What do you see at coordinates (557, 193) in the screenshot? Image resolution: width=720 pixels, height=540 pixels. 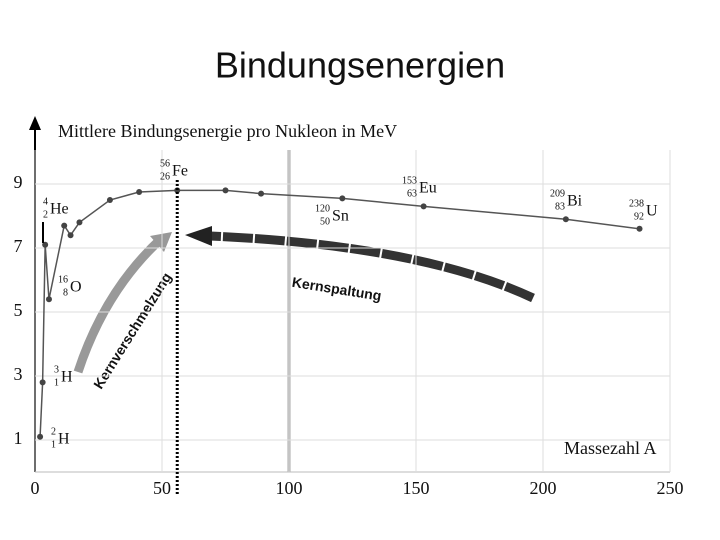 I see `mass-number: 209` at bounding box center [557, 193].